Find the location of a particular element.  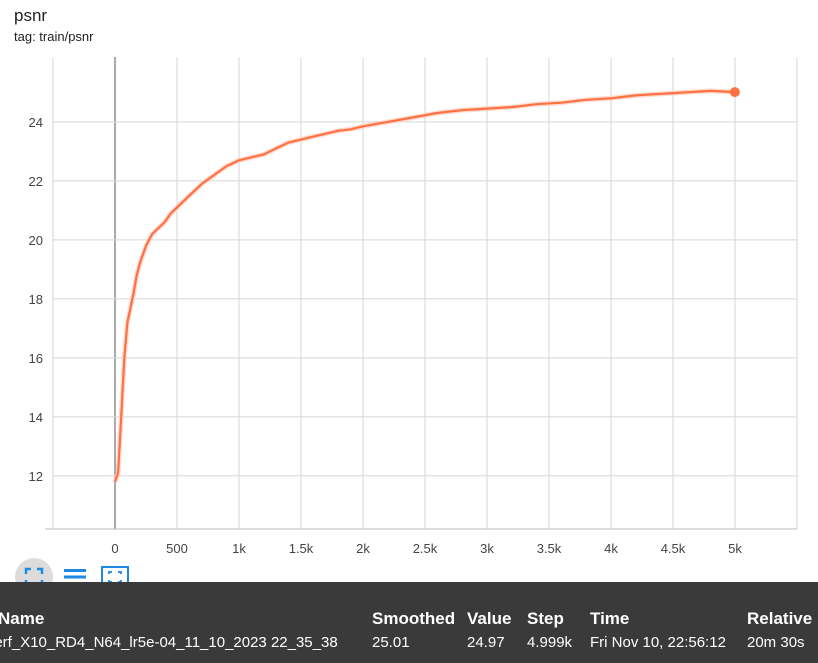

y-tick-label: 22 is located at coordinates (36, 181).